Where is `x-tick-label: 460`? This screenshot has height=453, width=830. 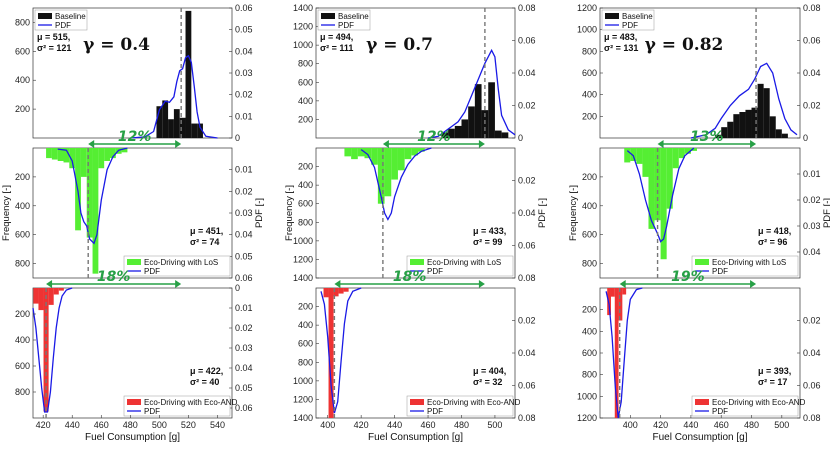
x-tick-label: 460 is located at coordinates (721, 425).